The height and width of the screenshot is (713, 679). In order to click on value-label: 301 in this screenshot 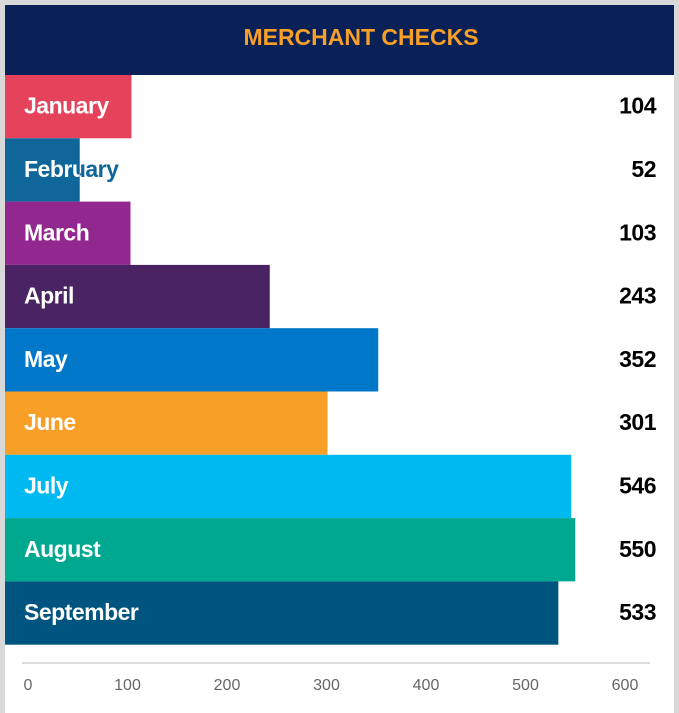, I will do `click(638, 422)`.